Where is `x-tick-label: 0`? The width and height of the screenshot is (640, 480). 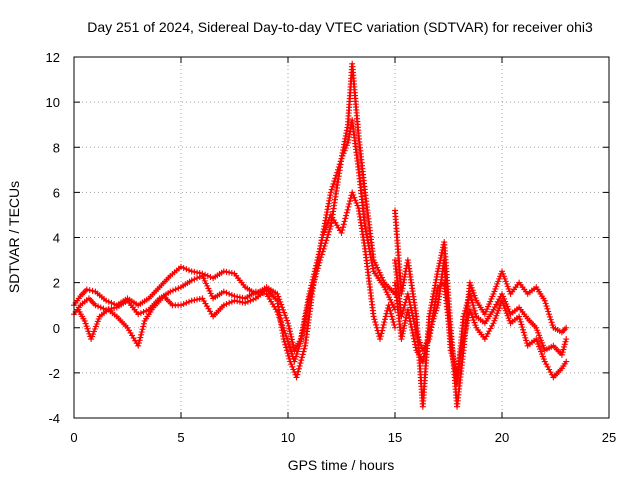 x-tick-label: 0 is located at coordinates (73, 437).